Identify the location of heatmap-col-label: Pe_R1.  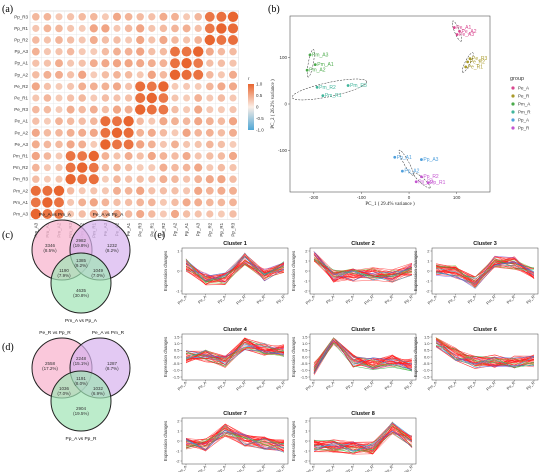
(151, 229).